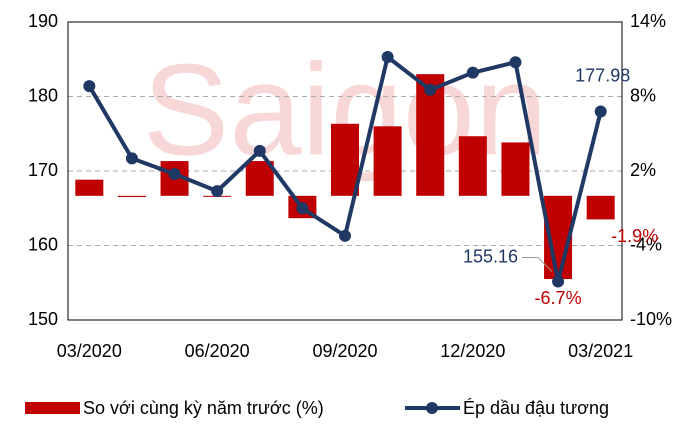 Image resolution: width=686 pixels, height=424 pixels. I want to click on x-tick-label: 03/2020, so click(89, 351).